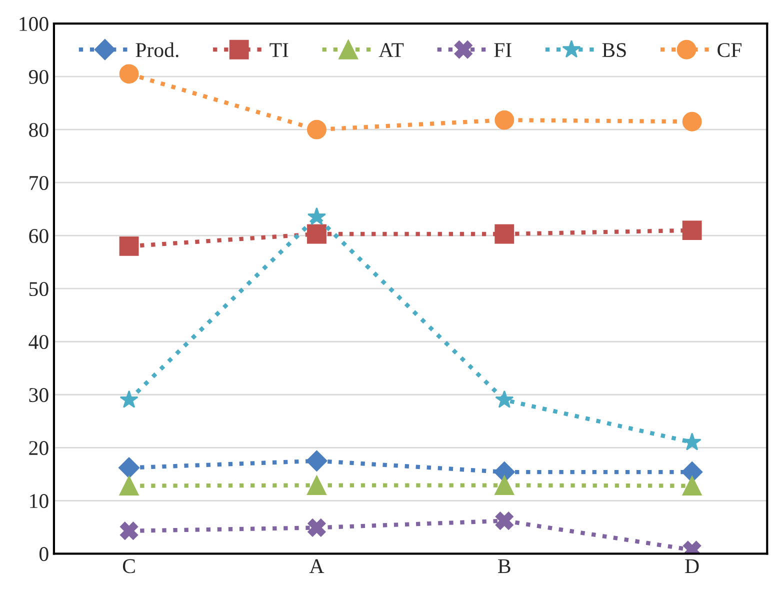 The image size is (771, 589). Describe the element at coordinates (38, 342) in the screenshot. I see `y-tick-label: 40` at that location.